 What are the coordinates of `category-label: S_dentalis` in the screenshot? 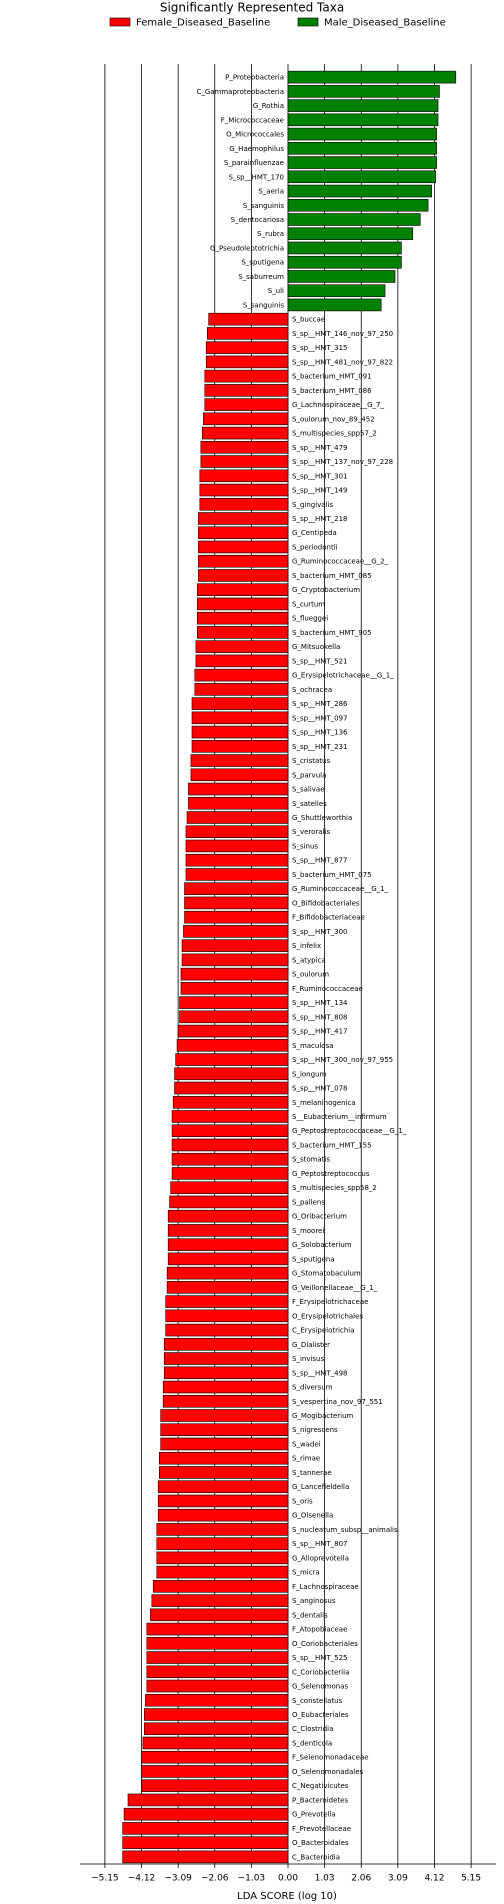 It's located at (310, 1615).